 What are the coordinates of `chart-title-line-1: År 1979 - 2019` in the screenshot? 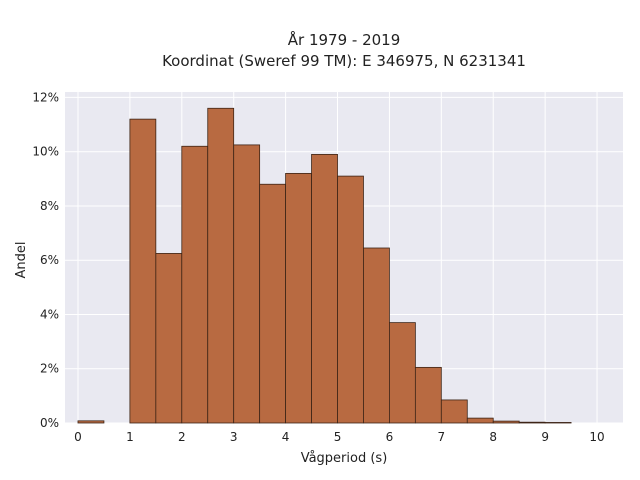 It's located at (344, 39).